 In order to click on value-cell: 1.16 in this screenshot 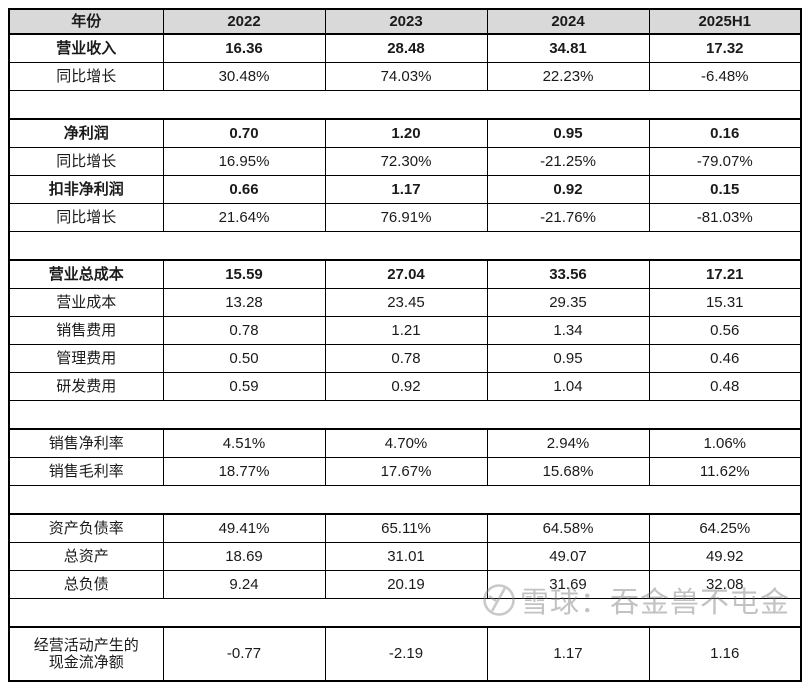, I will do `click(725, 654)`.